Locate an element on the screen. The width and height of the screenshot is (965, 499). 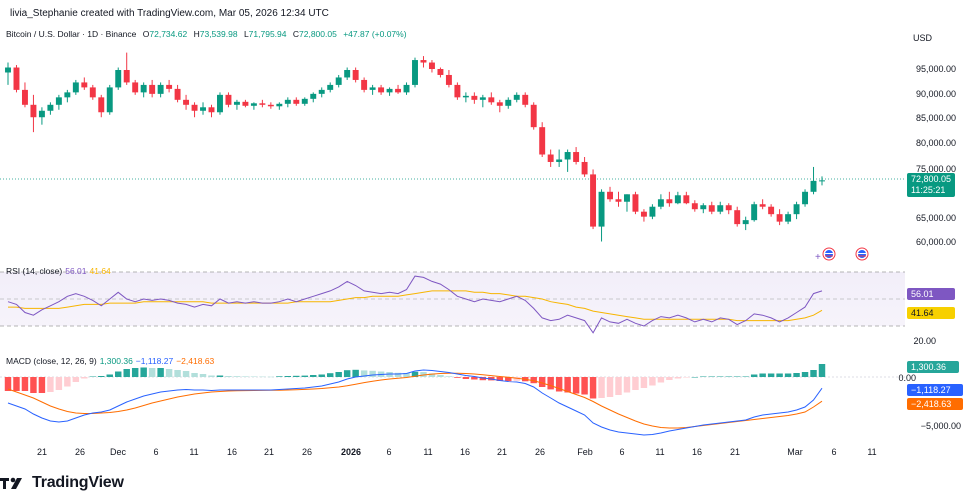
time-axis-label: 6 is located at coordinates (389, 452).